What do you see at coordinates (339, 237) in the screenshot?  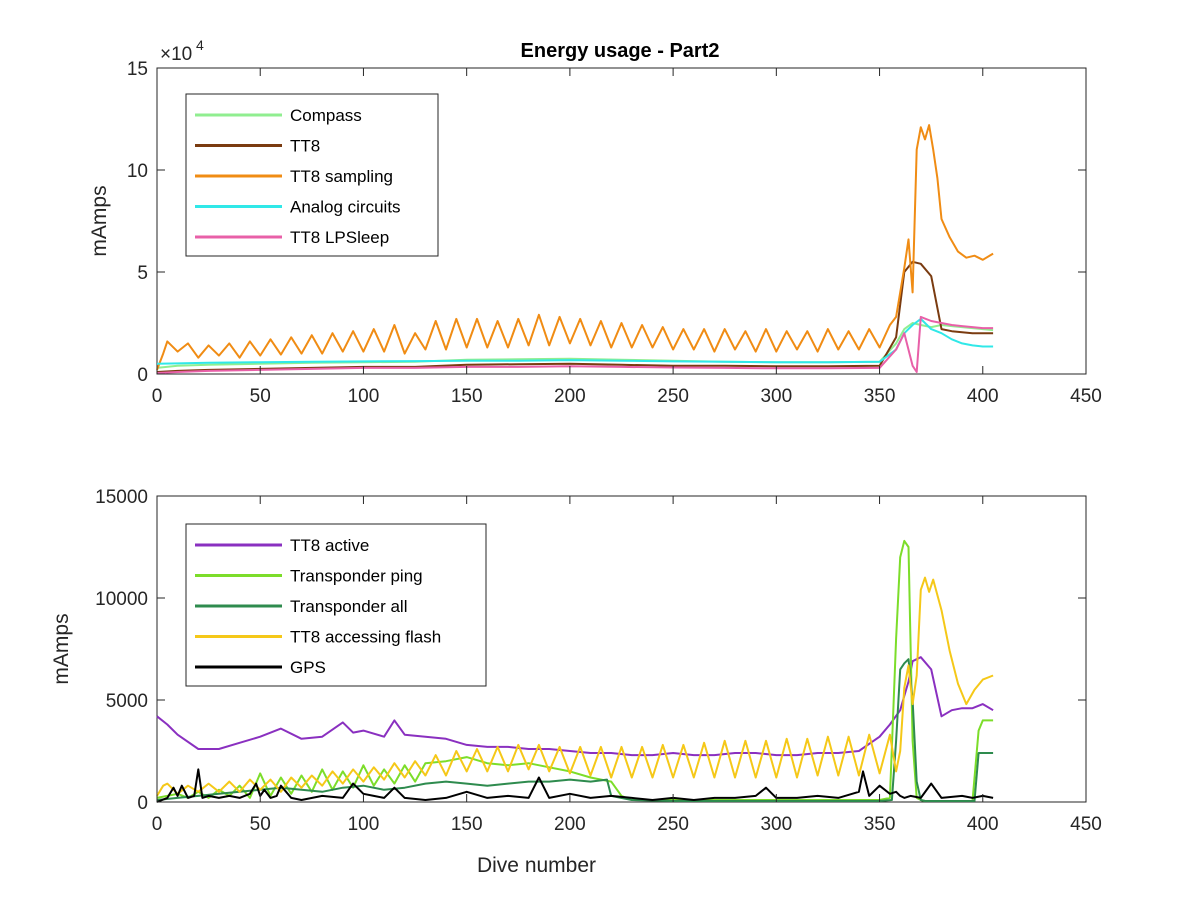 I see `legend-label: TT8 LPSleep` at bounding box center [339, 237].